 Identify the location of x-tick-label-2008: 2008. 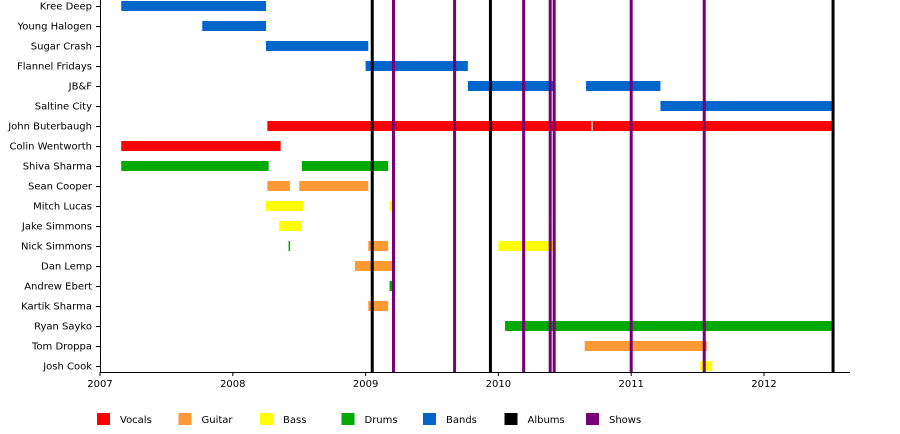
(232, 384).